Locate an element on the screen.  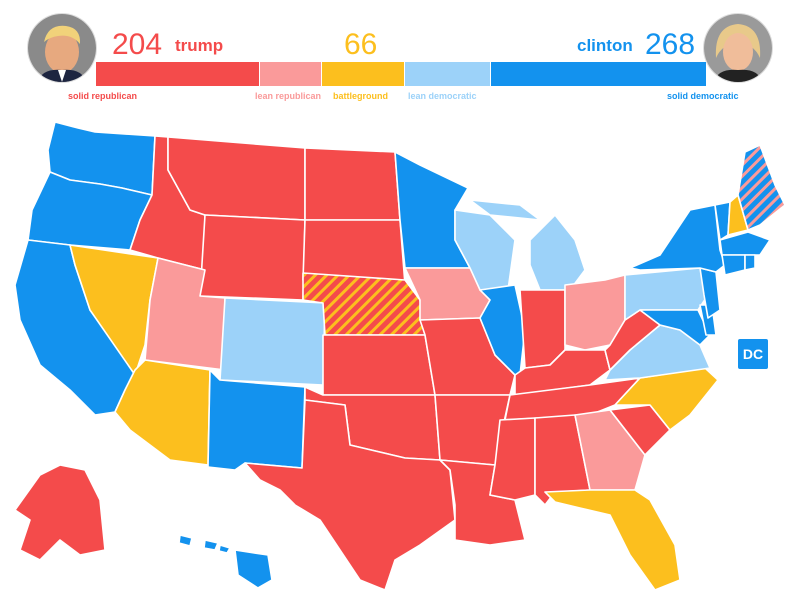
battleground-count: 66 is located at coordinates (361, 44).